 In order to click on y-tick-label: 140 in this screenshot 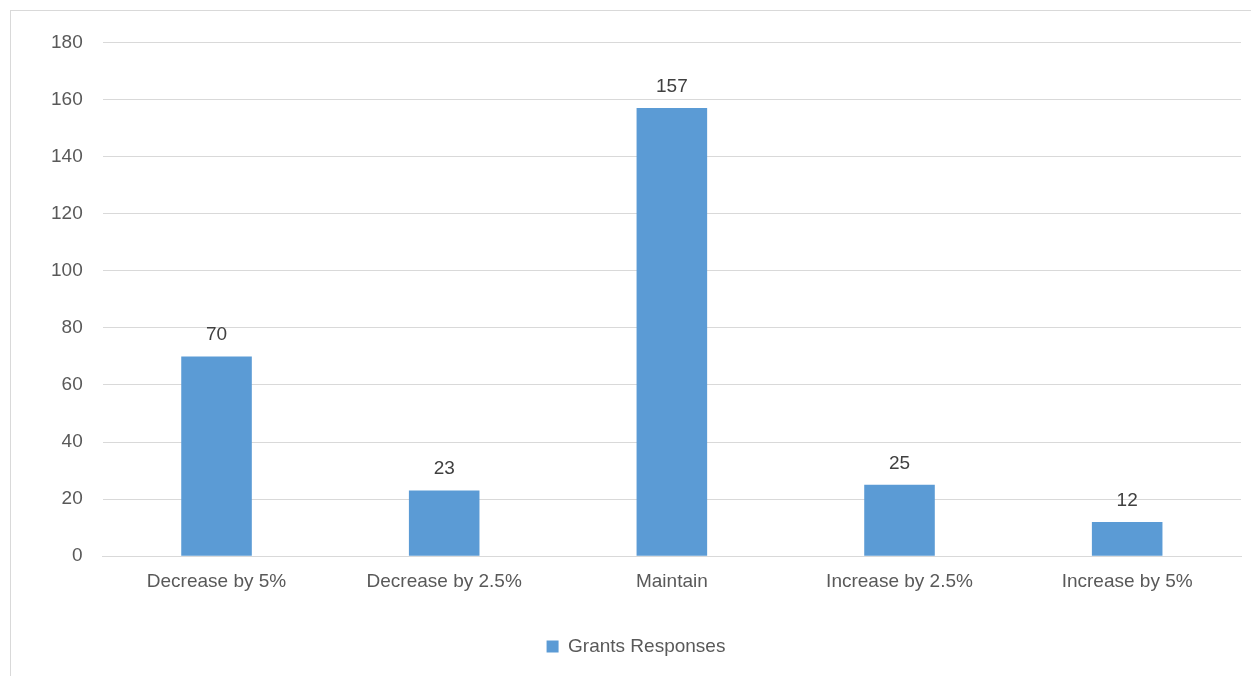, I will do `click(67, 155)`.